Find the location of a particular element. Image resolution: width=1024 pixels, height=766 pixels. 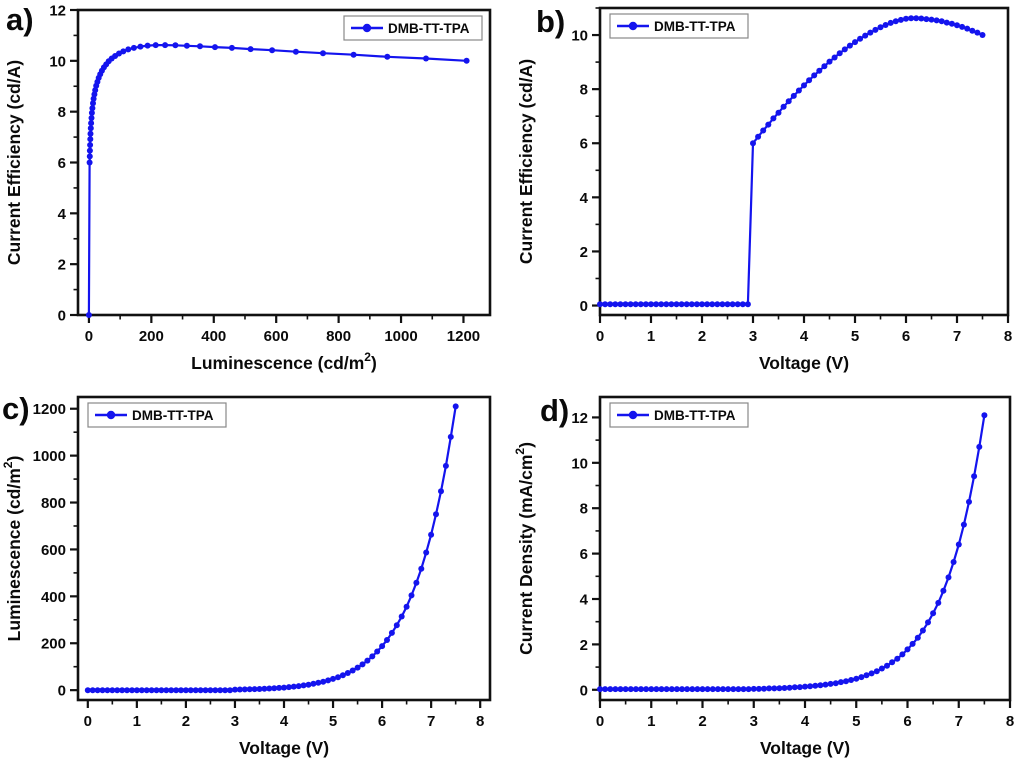

panel-a-letter: a) is located at coordinates (20, 19).